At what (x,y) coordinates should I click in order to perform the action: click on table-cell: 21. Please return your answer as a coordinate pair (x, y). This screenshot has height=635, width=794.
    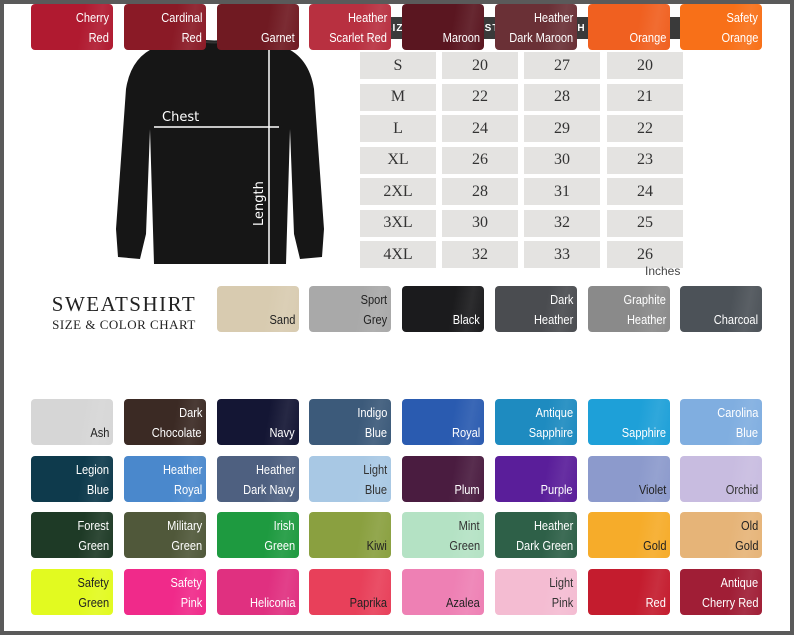
    Looking at the image, I should click on (645, 97).